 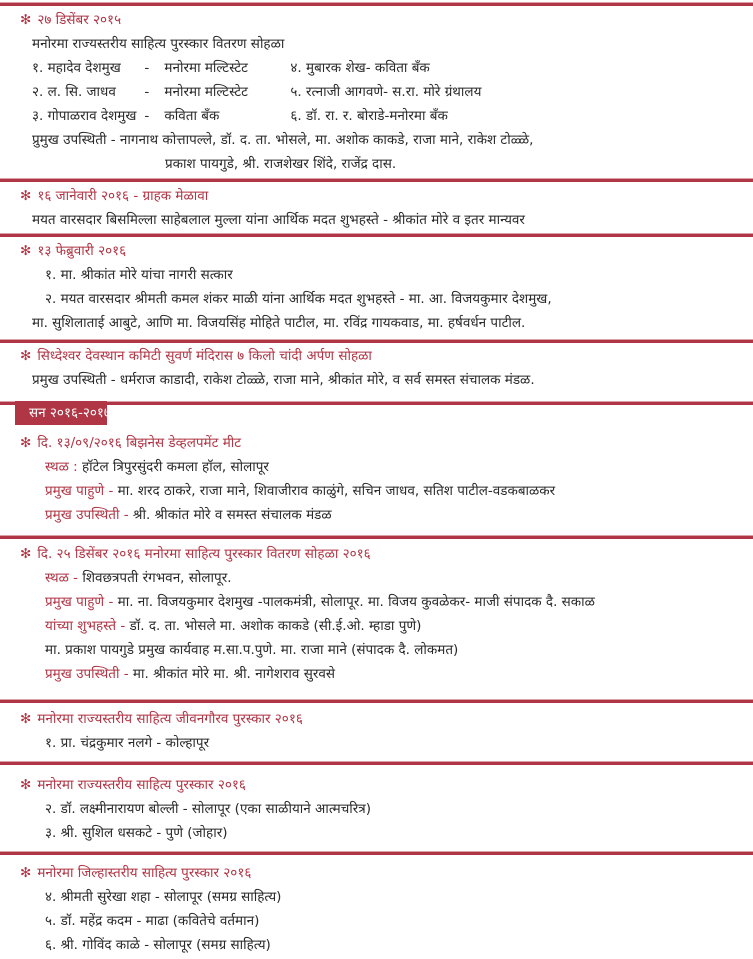 I want to click on section-heading: मनोरमा राज्यस्तरीय साहित्य पुरस्कार २०१६, so click(x=141, y=785).